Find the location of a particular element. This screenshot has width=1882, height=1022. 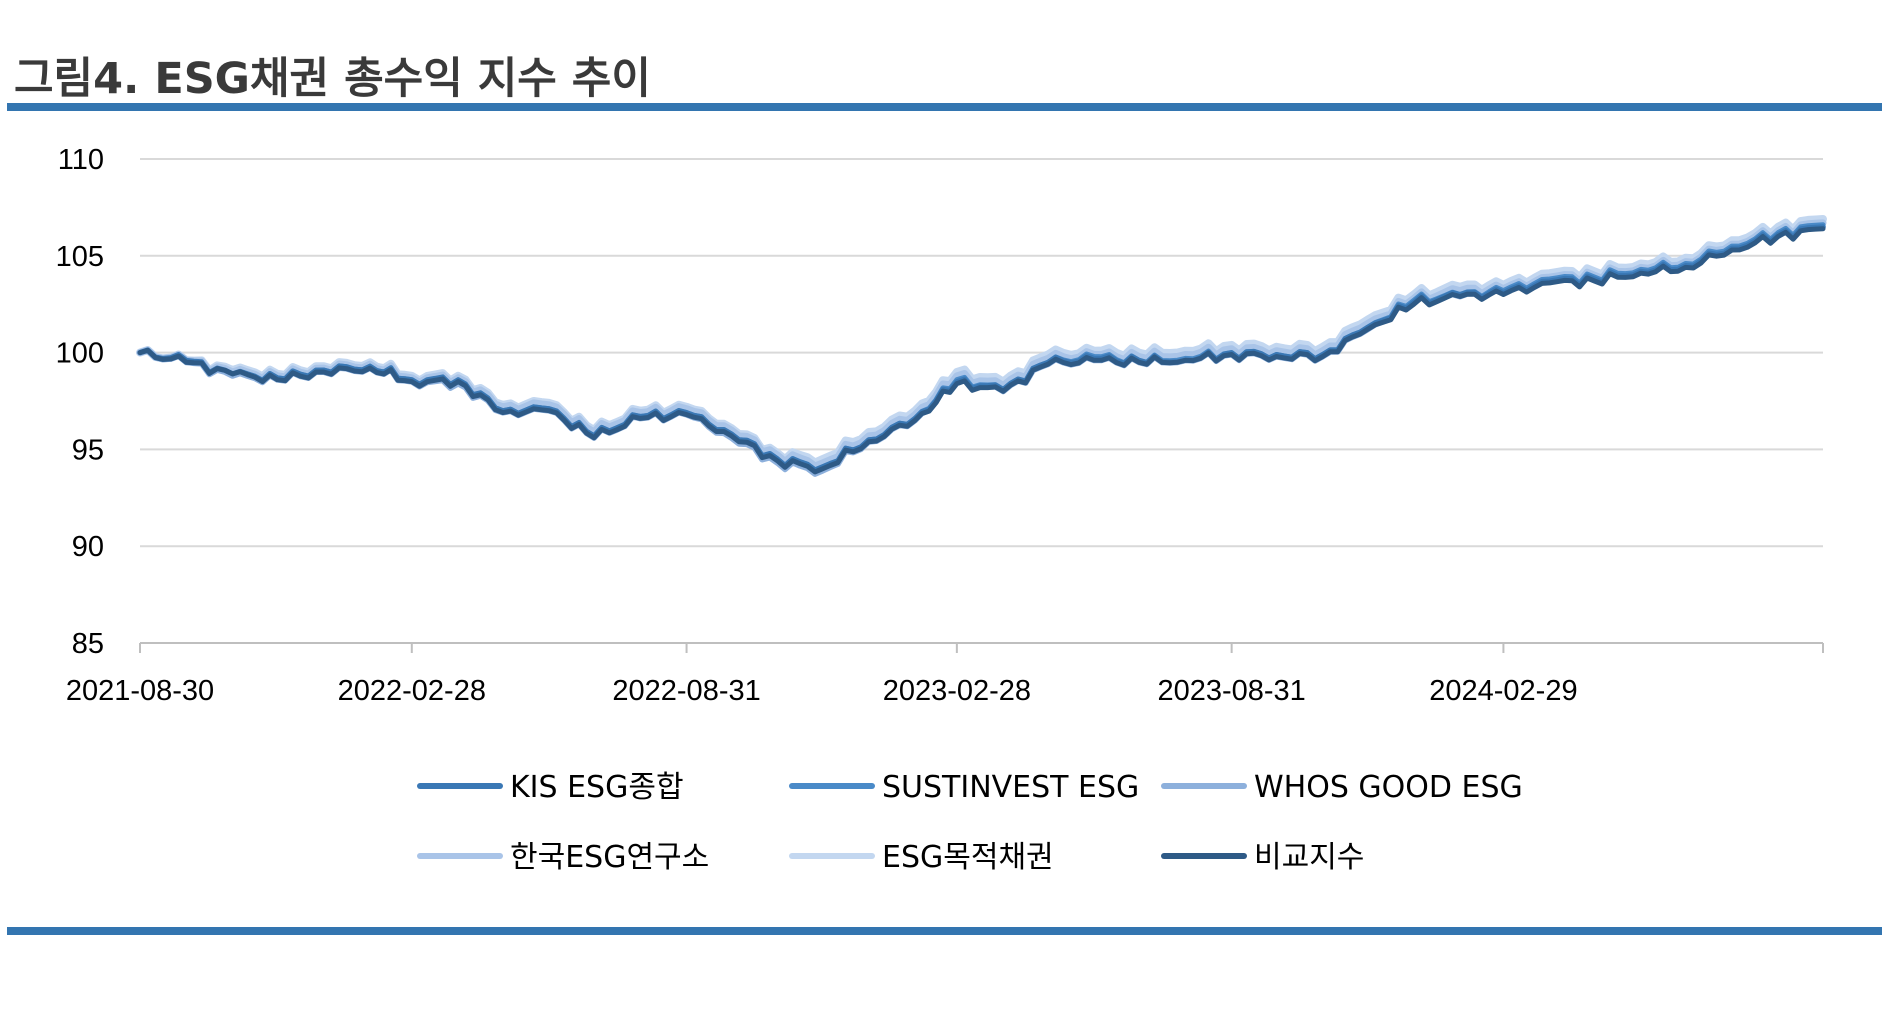

title-divider is located at coordinates (944, 107).